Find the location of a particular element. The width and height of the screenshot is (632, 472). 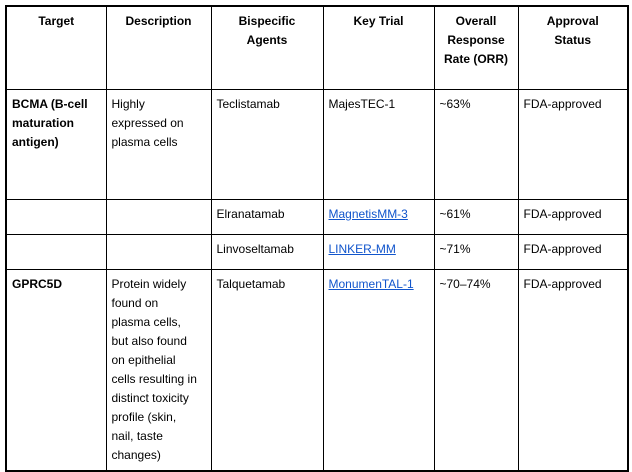

col-header-target: Target is located at coordinates (56, 47).